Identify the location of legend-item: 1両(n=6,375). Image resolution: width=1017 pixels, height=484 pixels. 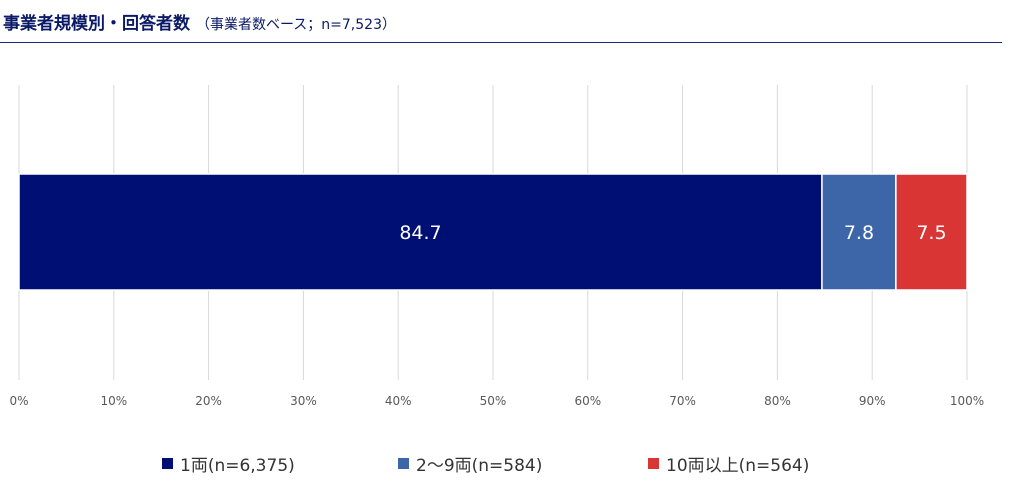
(228, 463).